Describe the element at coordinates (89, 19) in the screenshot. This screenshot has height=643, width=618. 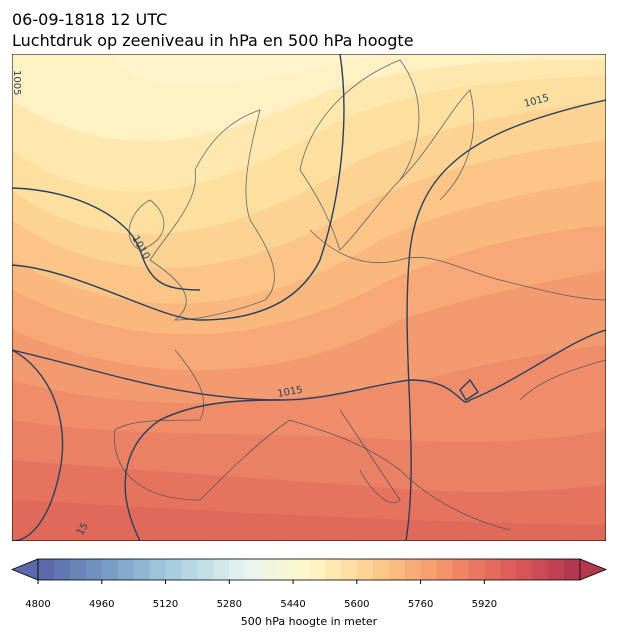
I see `date-title: 06-09-1818 12 UTC` at that location.